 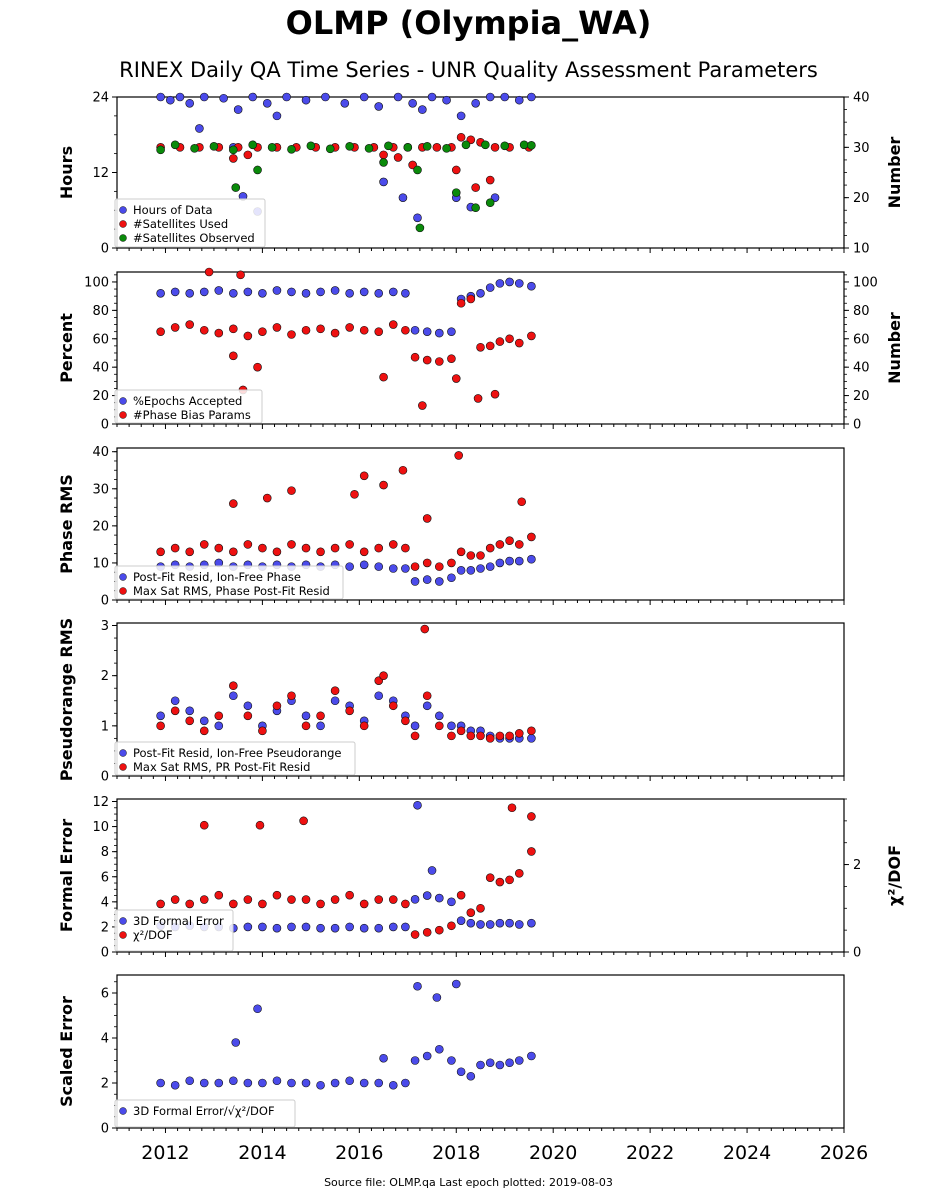 I want to click on series-green, so click(x=346, y=186).